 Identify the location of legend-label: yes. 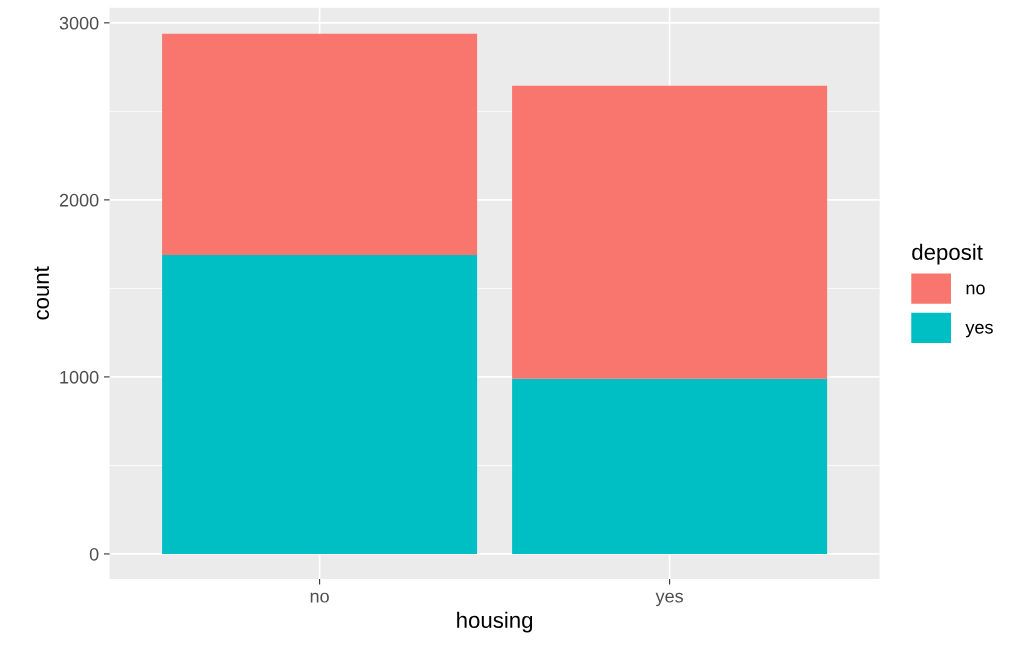
(979, 330).